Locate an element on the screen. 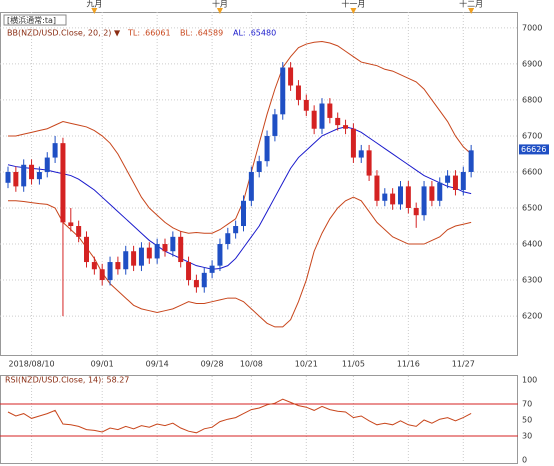 Image resolution: width=554 pixels, height=466 pixels. header-box is located at coordinates (35, 20).